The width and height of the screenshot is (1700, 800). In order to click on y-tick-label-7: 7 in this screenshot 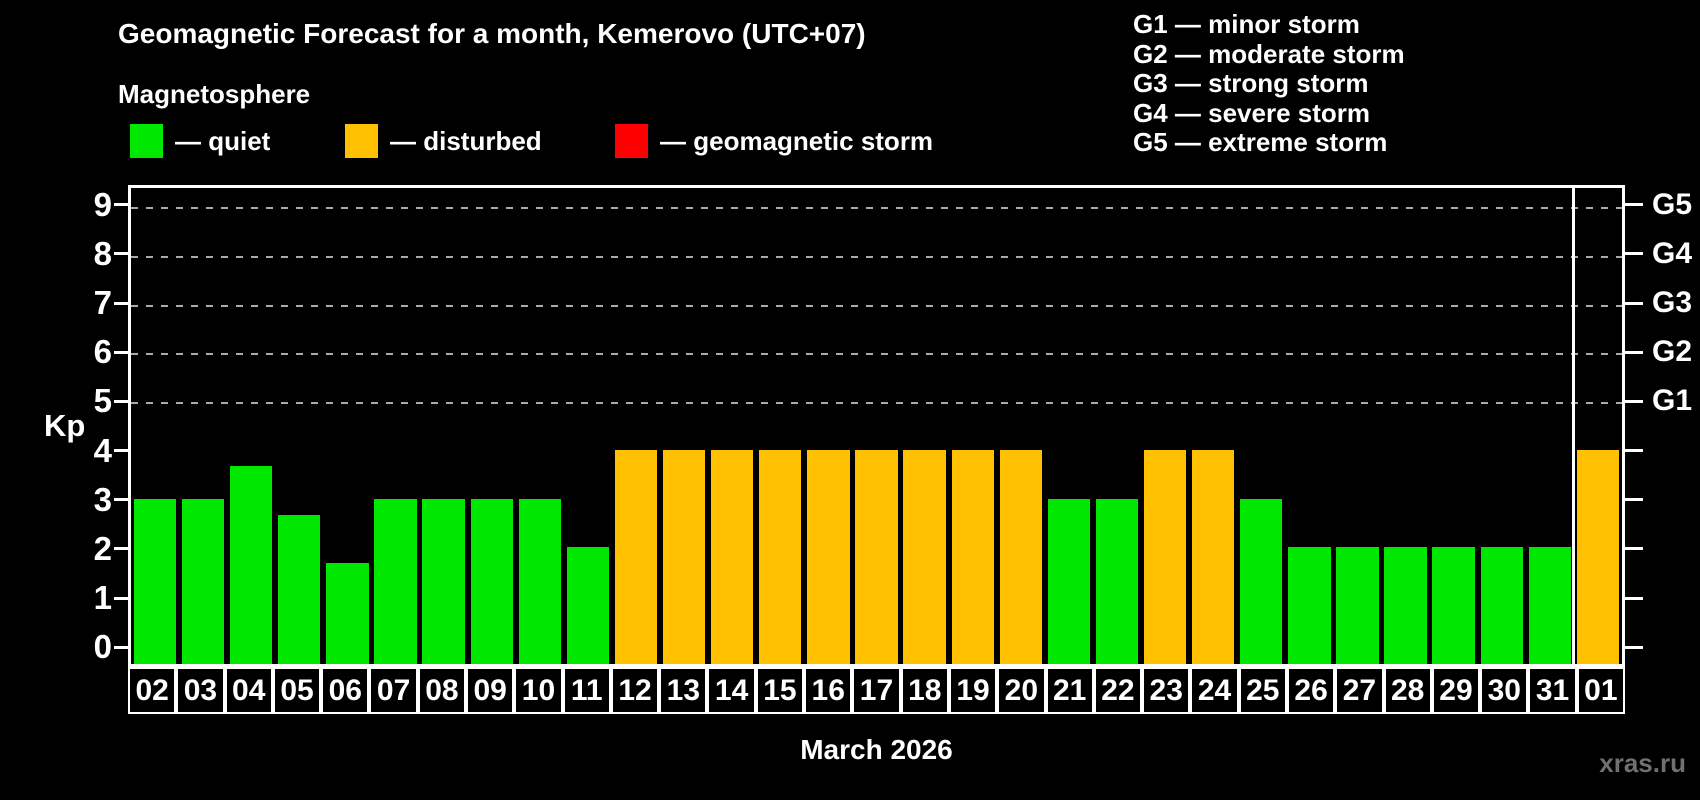, I will do `click(102, 303)`.